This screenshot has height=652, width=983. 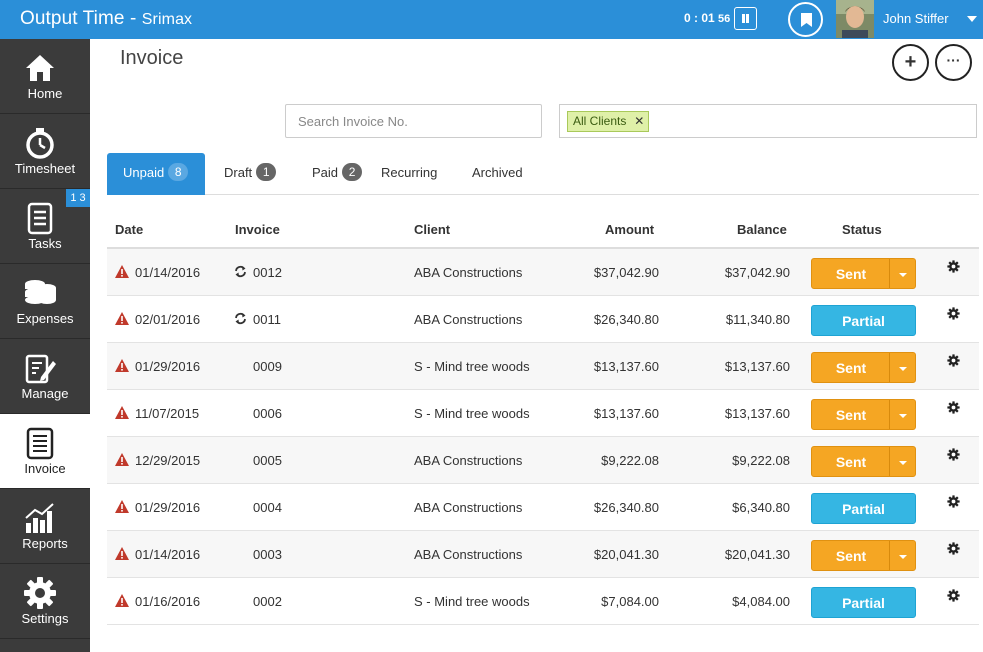 What do you see at coordinates (630, 229) in the screenshot?
I see `column-header-amount: Amount` at bounding box center [630, 229].